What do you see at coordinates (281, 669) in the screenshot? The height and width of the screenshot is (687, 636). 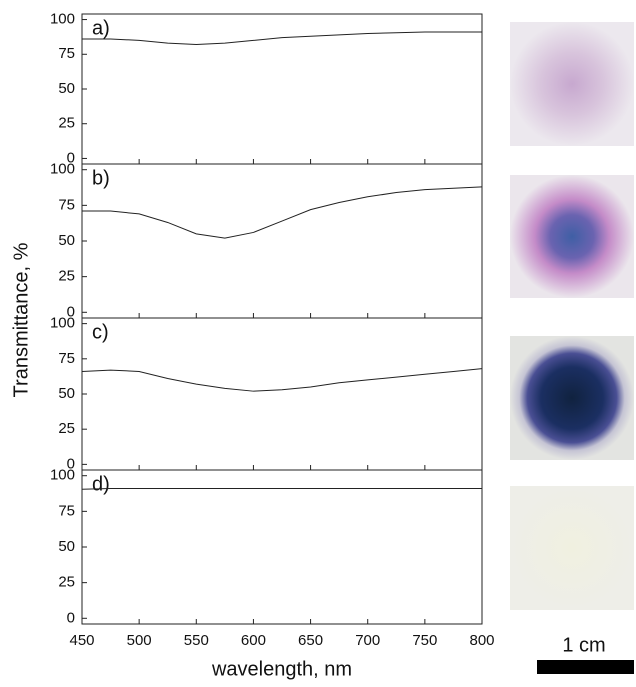 I see `x-axis-label: wavelength, nm` at bounding box center [281, 669].